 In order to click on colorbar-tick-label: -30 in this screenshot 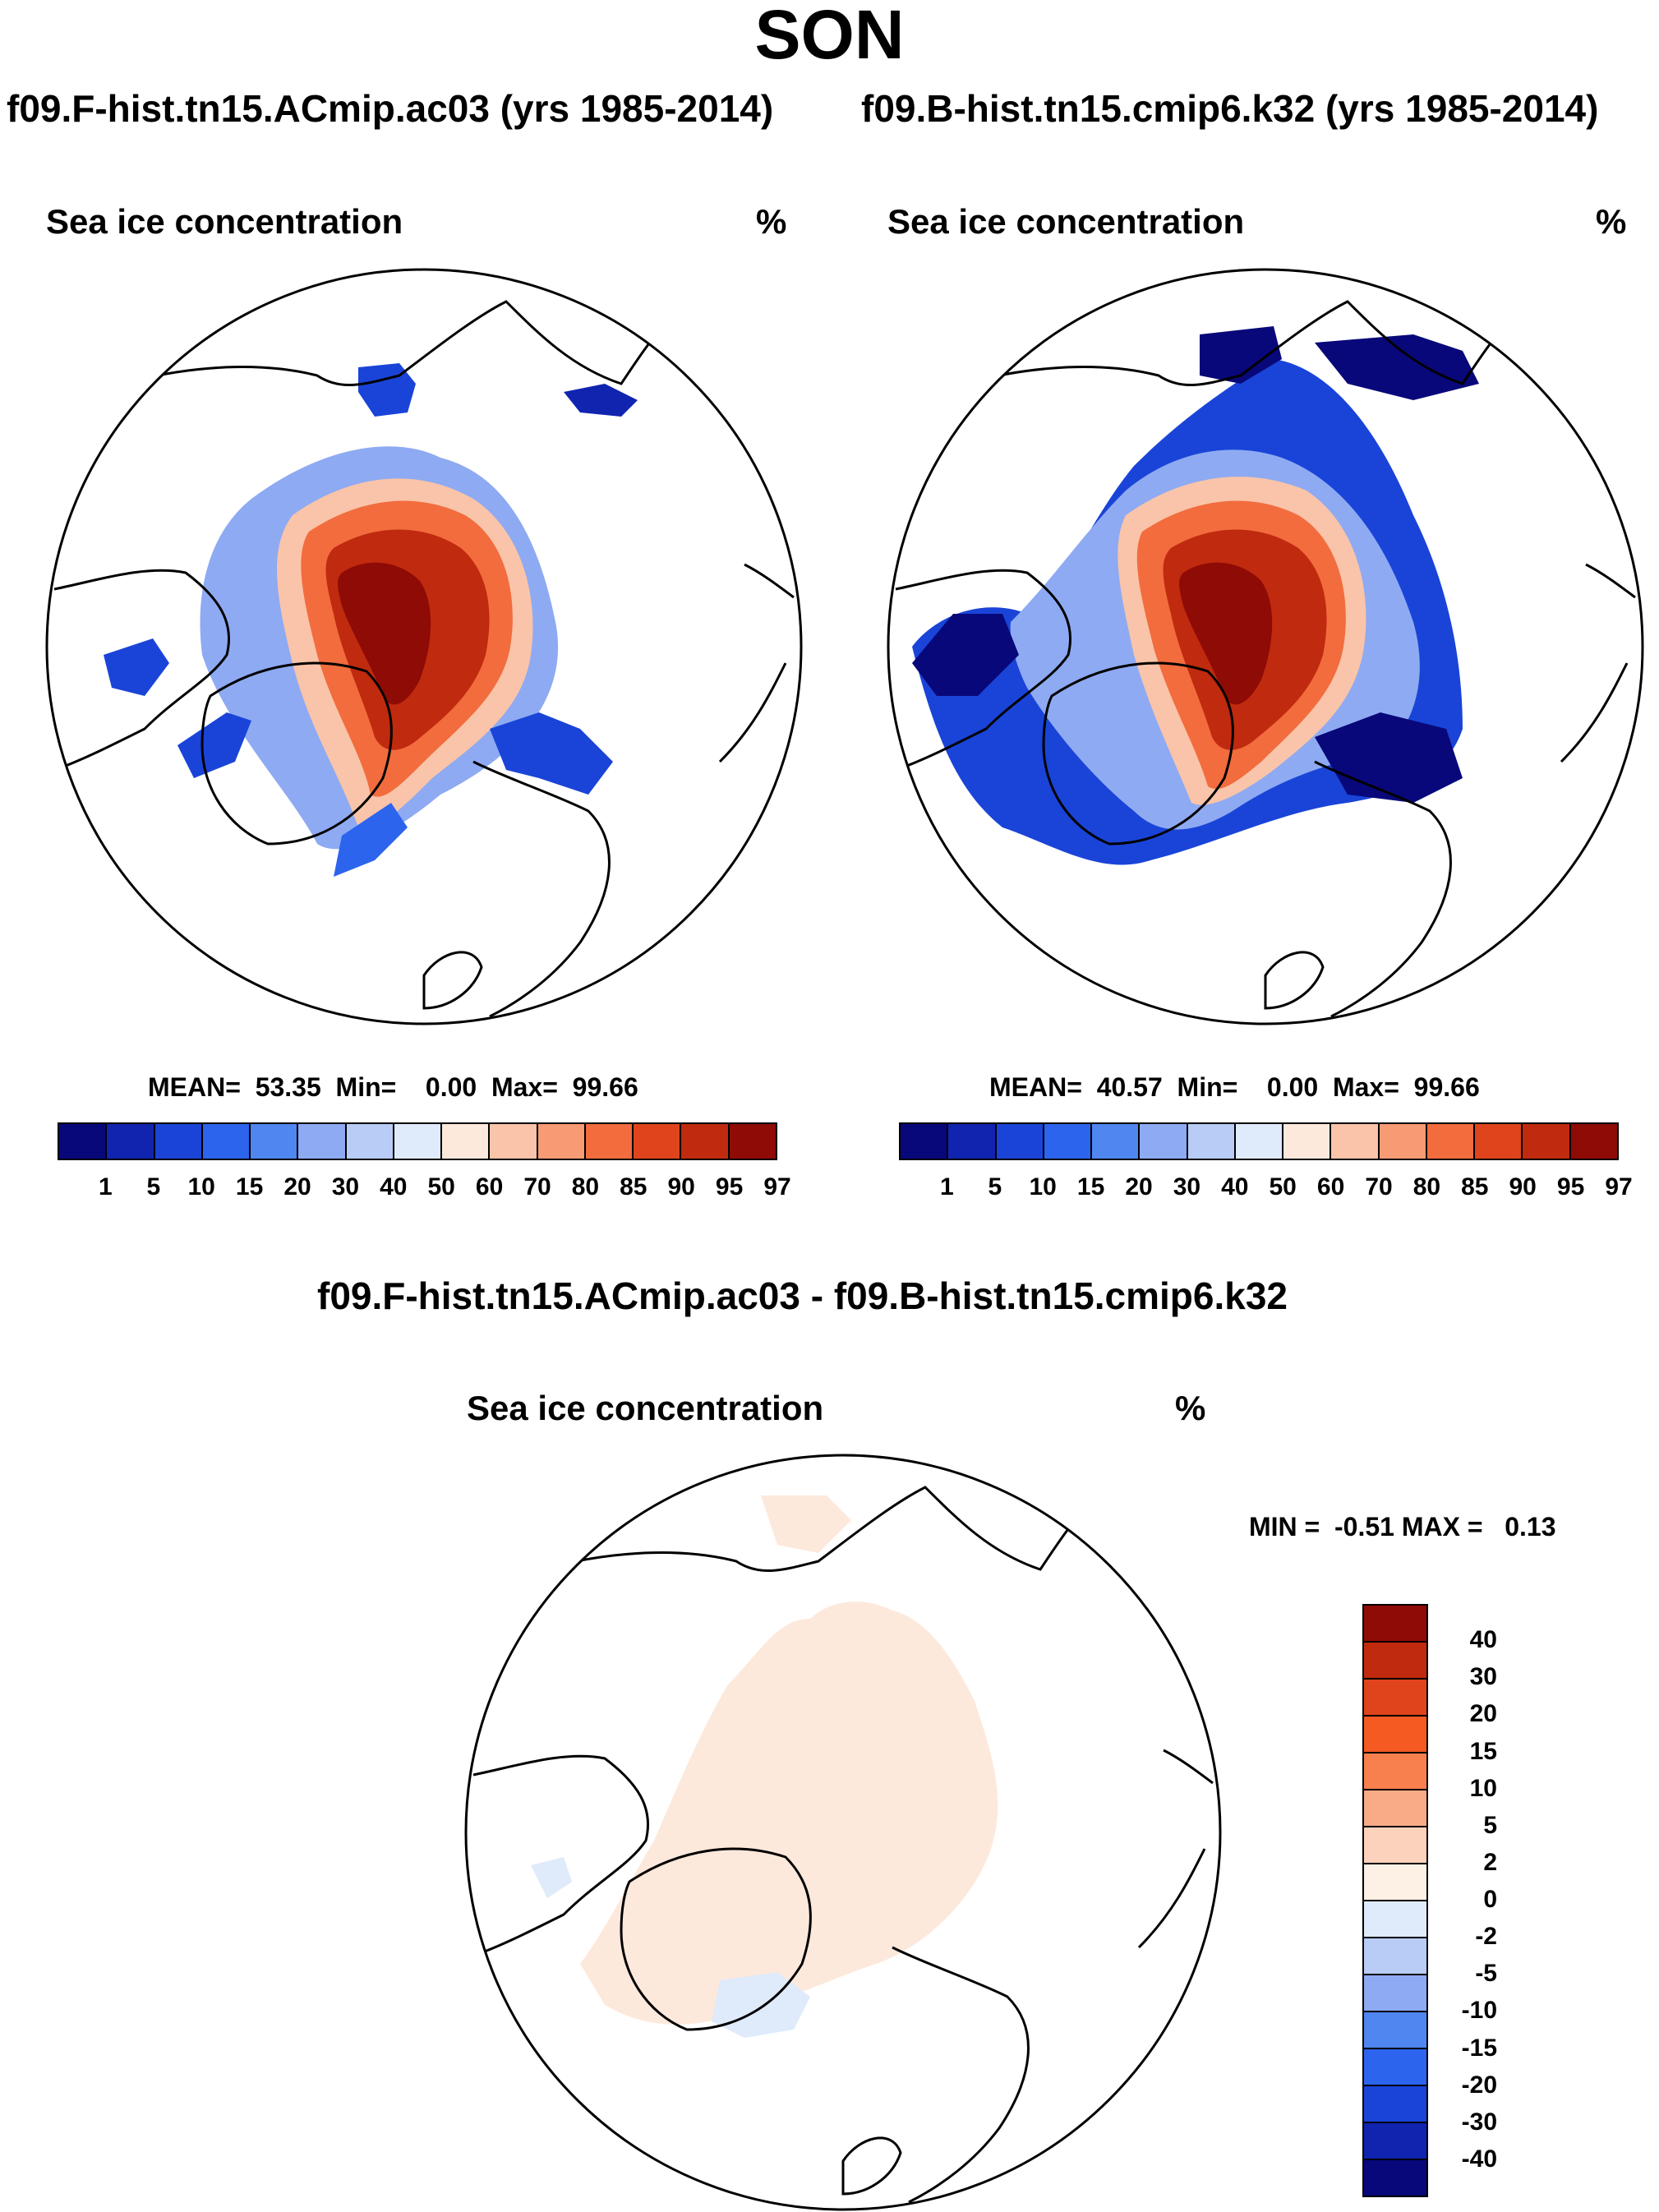, I will do `click(1479, 2122)`.